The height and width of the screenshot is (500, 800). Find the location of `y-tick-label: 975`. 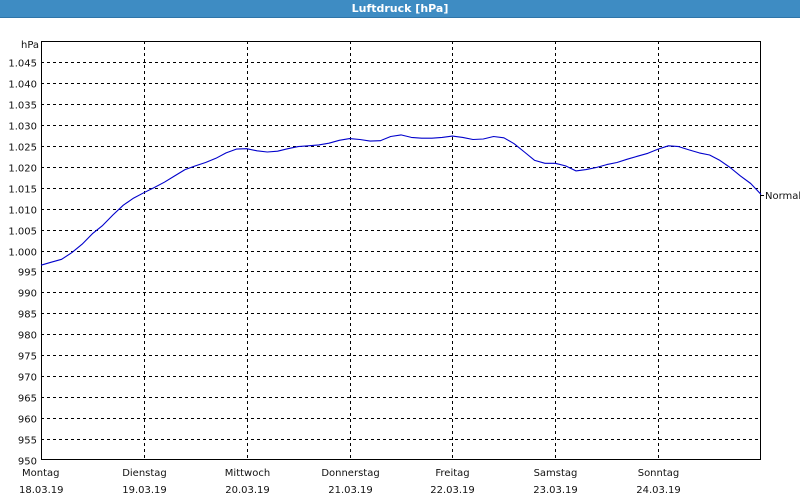

y-tick-label: 975 is located at coordinates (27, 357).